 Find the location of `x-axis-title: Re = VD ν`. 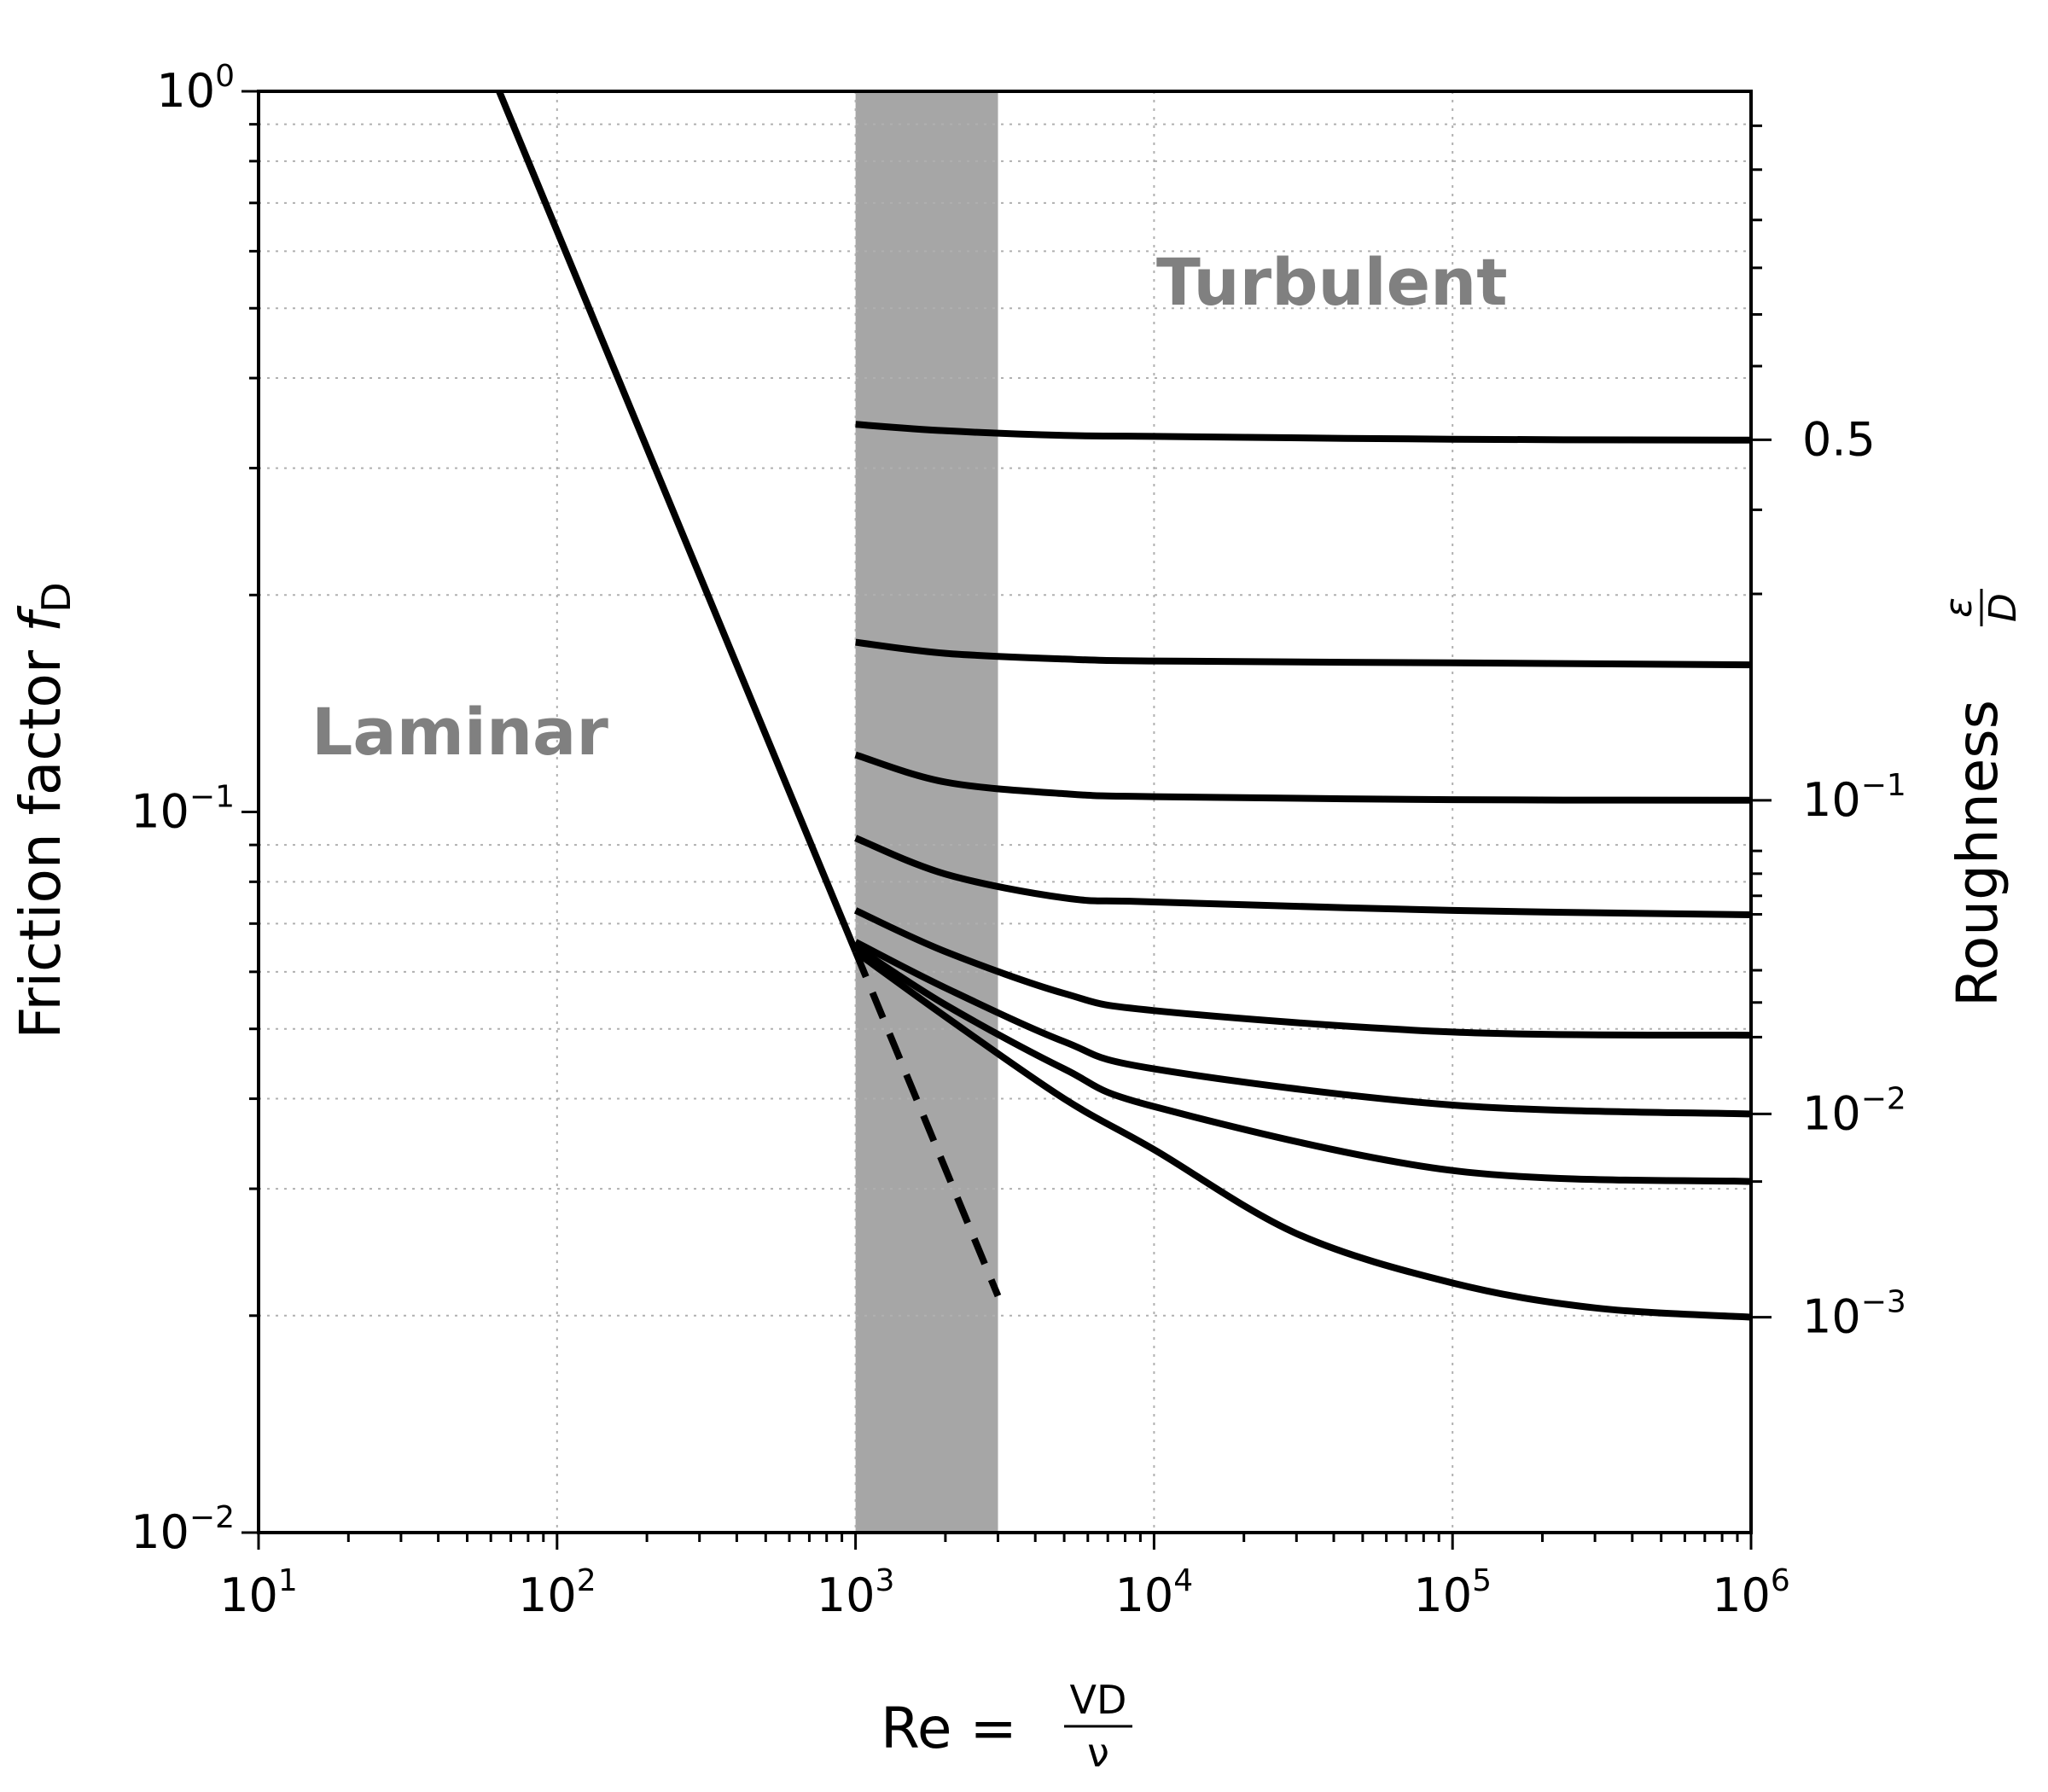

x-axis-title: Re = VD ν is located at coordinates (1007, 1726).